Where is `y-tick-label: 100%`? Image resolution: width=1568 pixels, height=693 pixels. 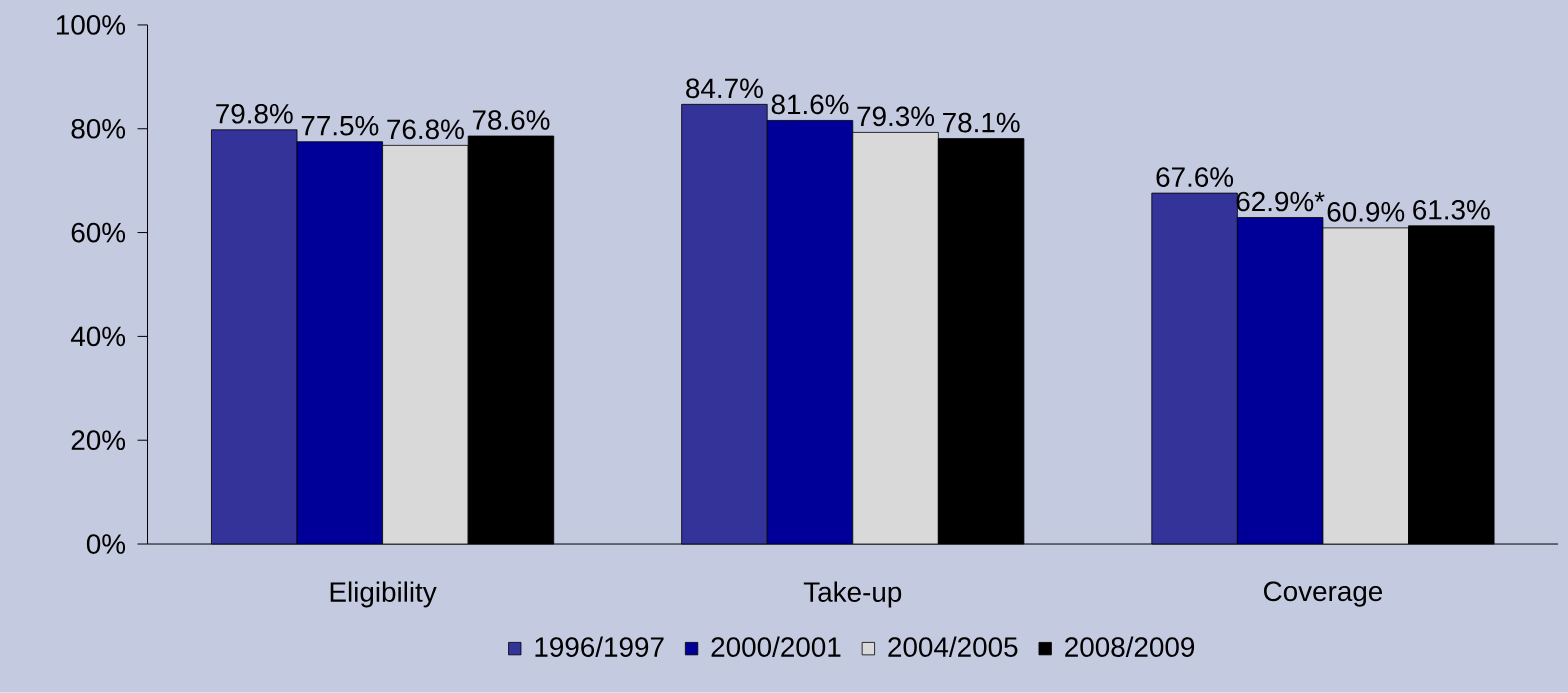
y-tick-label: 100% is located at coordinates (91, 25).